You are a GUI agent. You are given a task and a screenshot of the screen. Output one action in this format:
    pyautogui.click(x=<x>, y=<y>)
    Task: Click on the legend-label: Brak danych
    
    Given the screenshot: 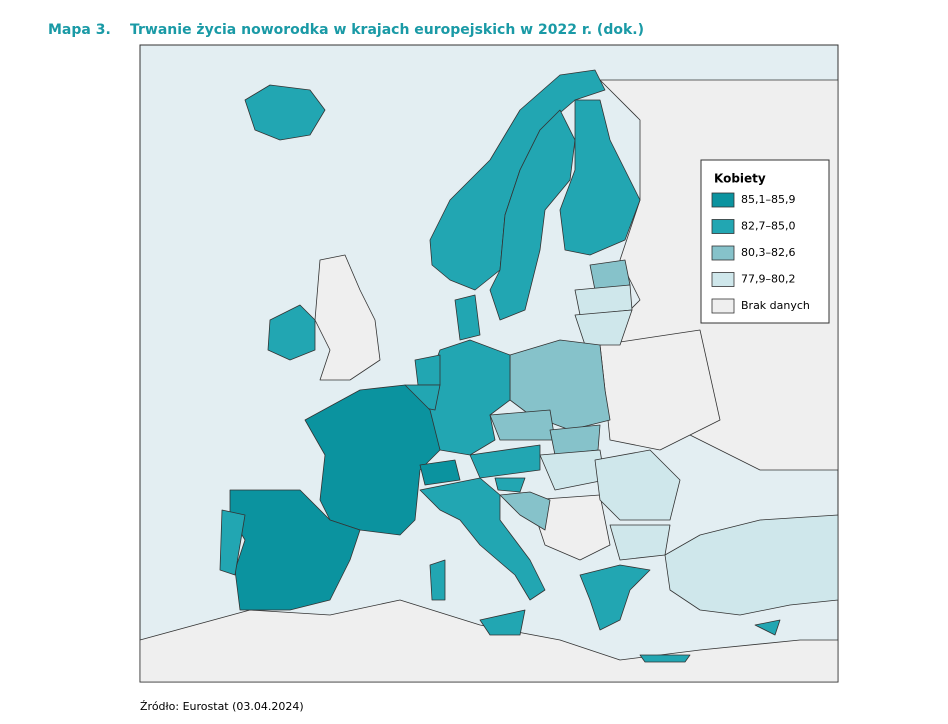 What is the action you would take?
    pyautogui.click(x=775, y=305)
    